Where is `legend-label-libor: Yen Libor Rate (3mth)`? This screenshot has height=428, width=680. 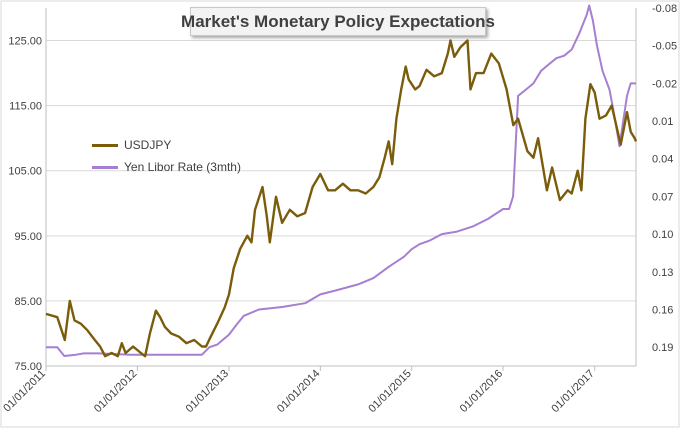
legend-label-libor: Yen Libor Rate (3mth) is located at coordinates (182, 167).